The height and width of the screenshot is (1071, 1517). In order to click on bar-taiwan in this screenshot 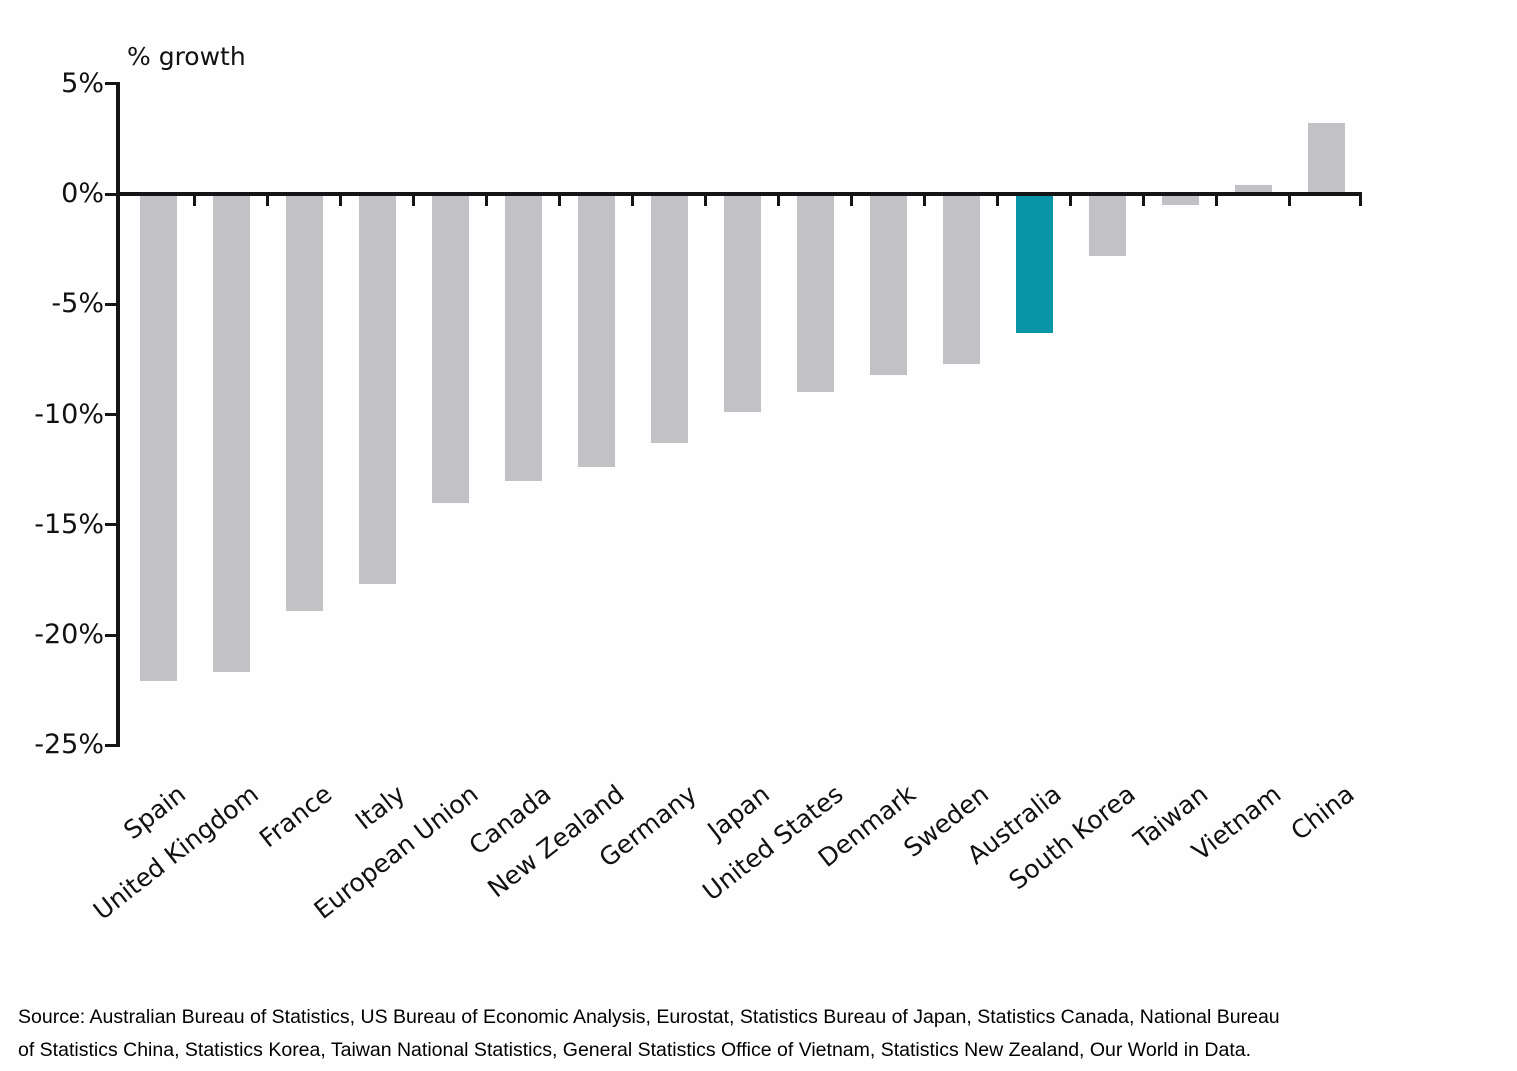, I will do `click(1180, 200)`.